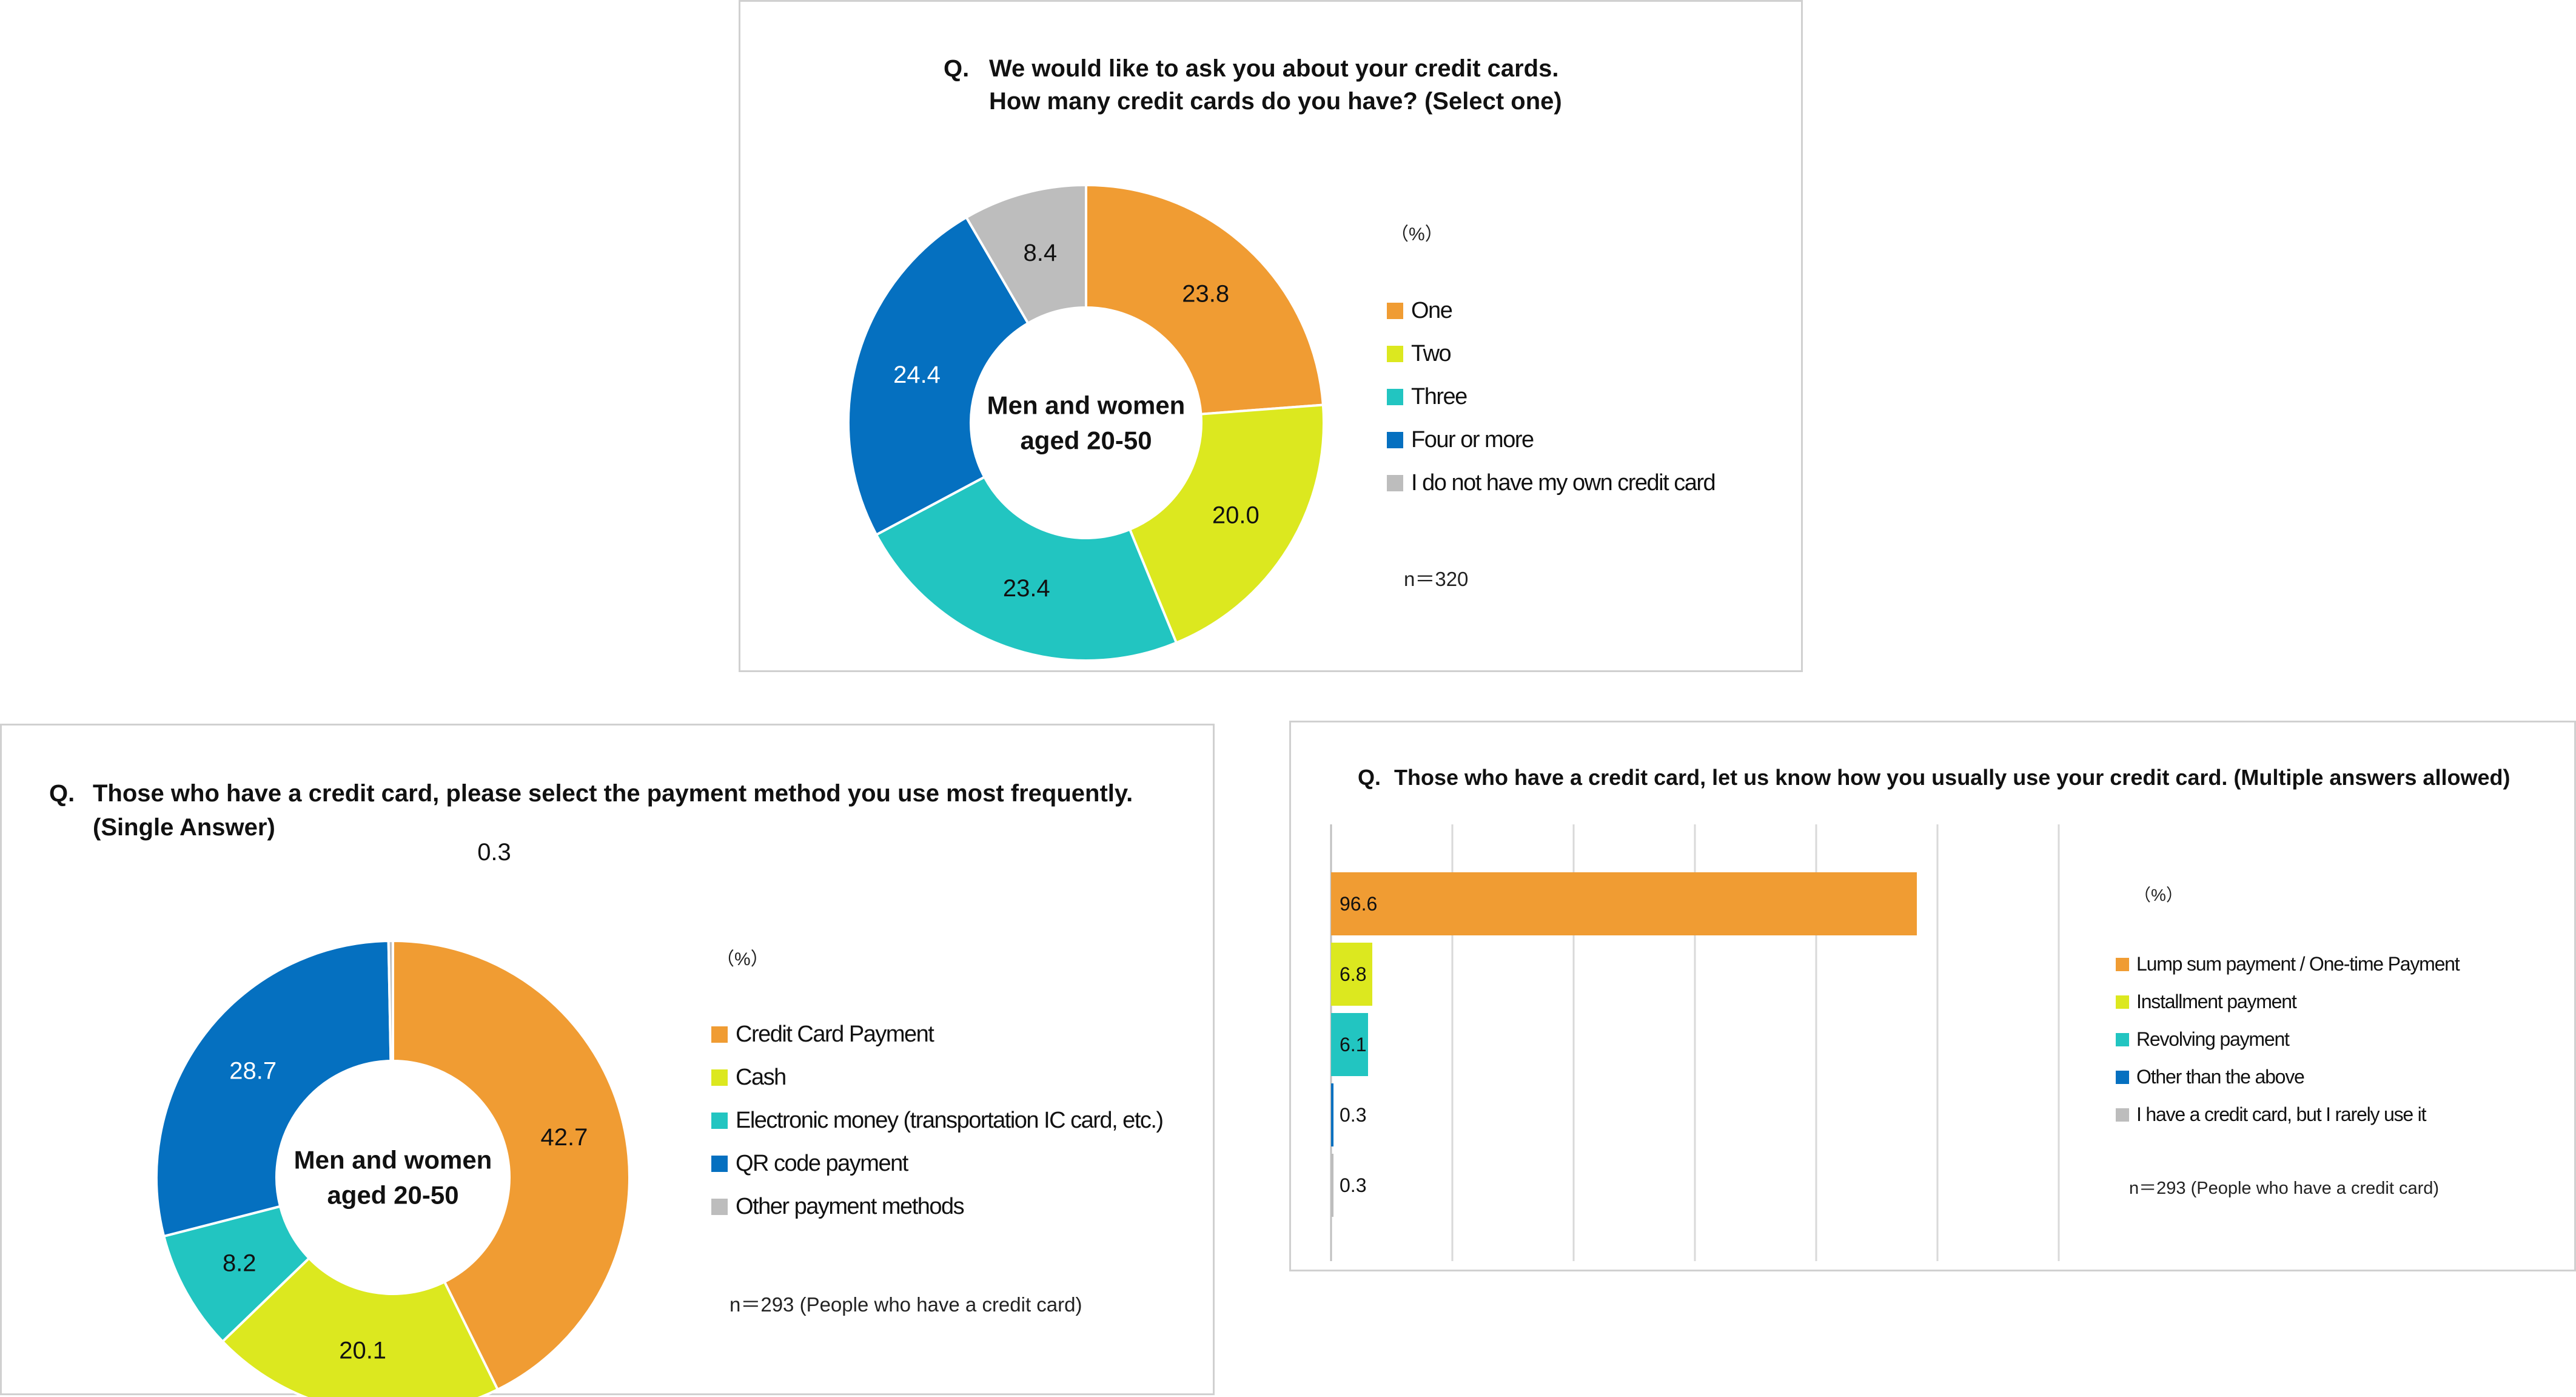 This screenshot has width=2576, height=1397. What do you see at coordinates (1436, 579) in the screenshot?
I see `sample-size-note: n＝320` at bounding box center [1436, 579].